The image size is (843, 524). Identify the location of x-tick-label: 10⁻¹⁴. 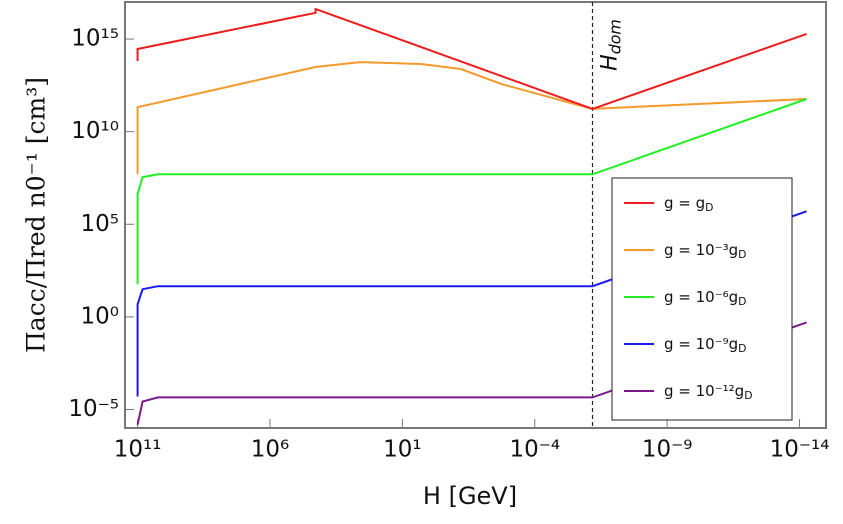
(800, 450).